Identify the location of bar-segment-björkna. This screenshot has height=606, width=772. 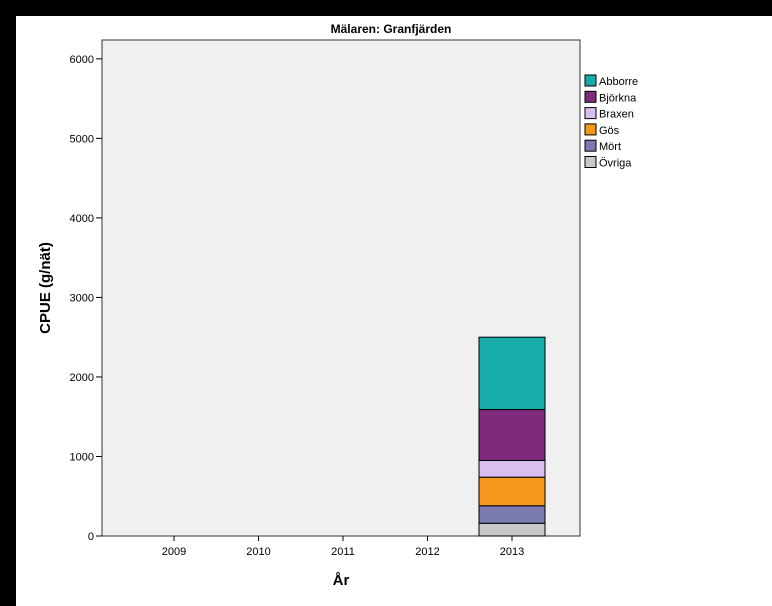
(512, 435).